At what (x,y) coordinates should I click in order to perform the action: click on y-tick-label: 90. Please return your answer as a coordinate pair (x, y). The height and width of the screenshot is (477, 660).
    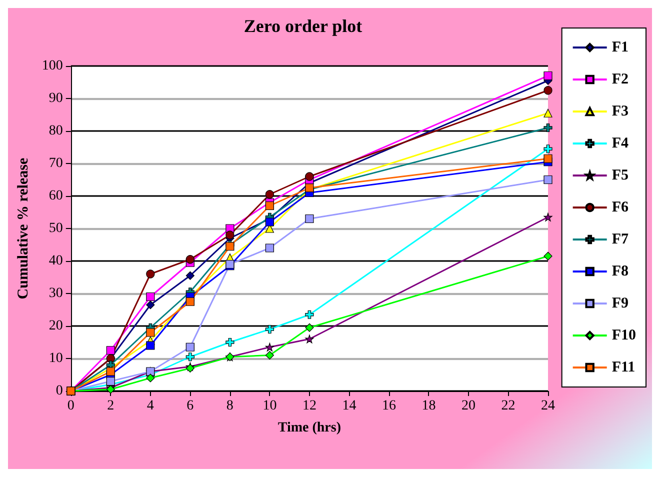
    Looking at the image, I should click on (55, 98).